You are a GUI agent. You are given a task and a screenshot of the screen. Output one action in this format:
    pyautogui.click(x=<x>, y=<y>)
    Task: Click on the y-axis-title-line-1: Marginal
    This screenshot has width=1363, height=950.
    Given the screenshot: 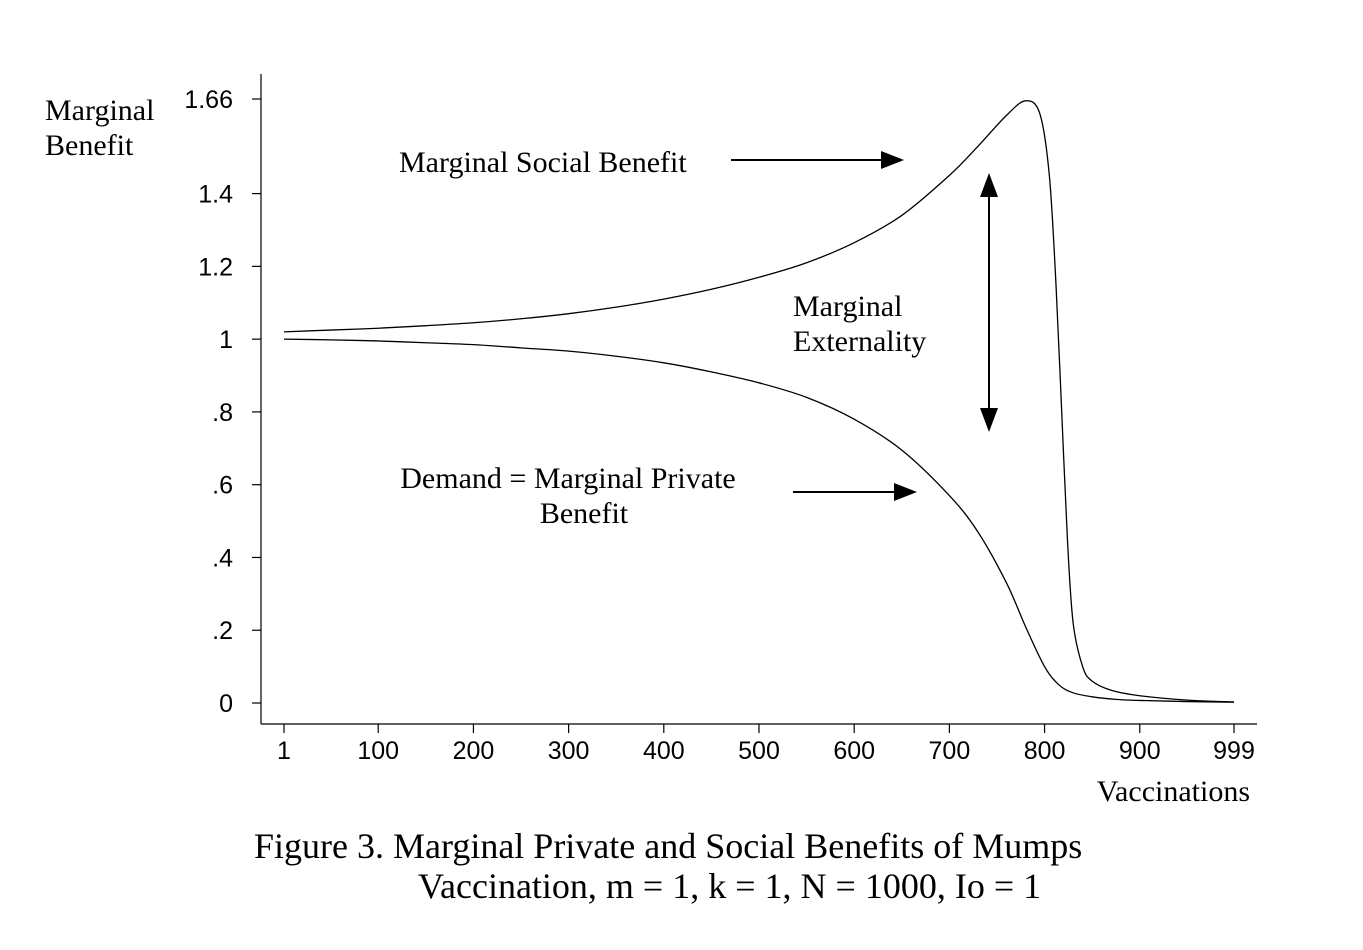 What is the action you would take?
    pyautogui.click(x=99, y=110)
    